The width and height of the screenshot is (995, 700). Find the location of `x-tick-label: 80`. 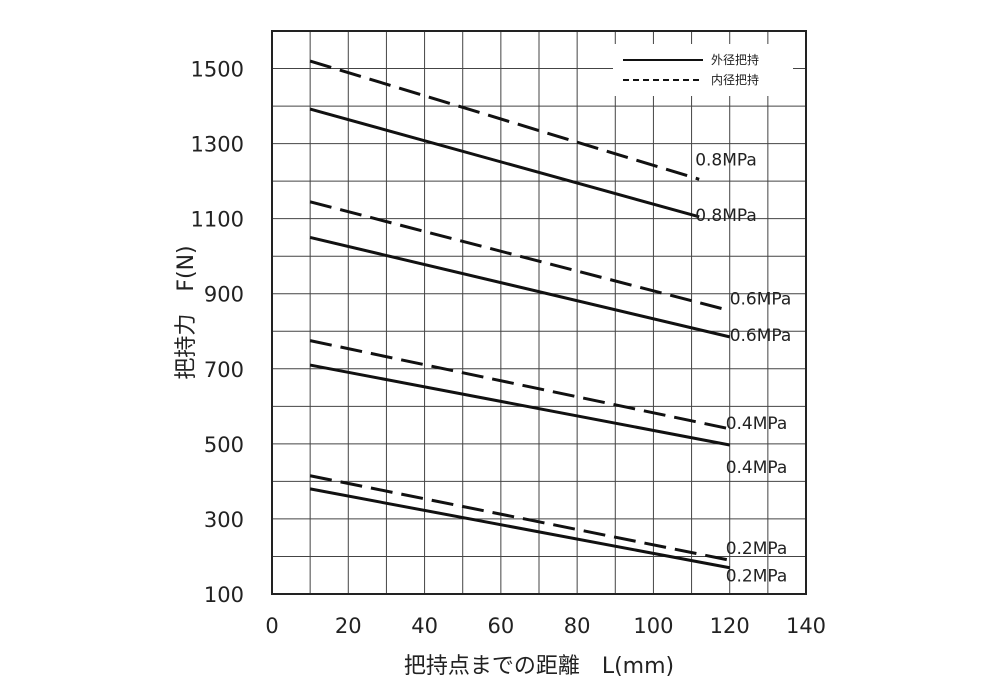

x-tick-label: 80 is located at coordinates (577, 626).